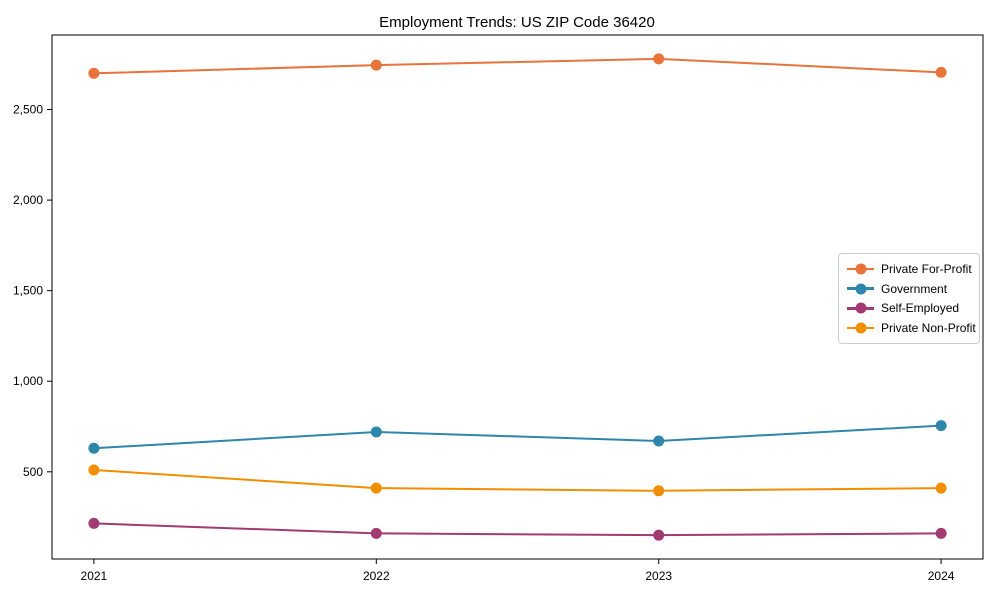 The width and height of the screenshot is (1000, 600). I want to click on chart-title: Employment Trends: US ZIP Code 36420, so click(517, 22).